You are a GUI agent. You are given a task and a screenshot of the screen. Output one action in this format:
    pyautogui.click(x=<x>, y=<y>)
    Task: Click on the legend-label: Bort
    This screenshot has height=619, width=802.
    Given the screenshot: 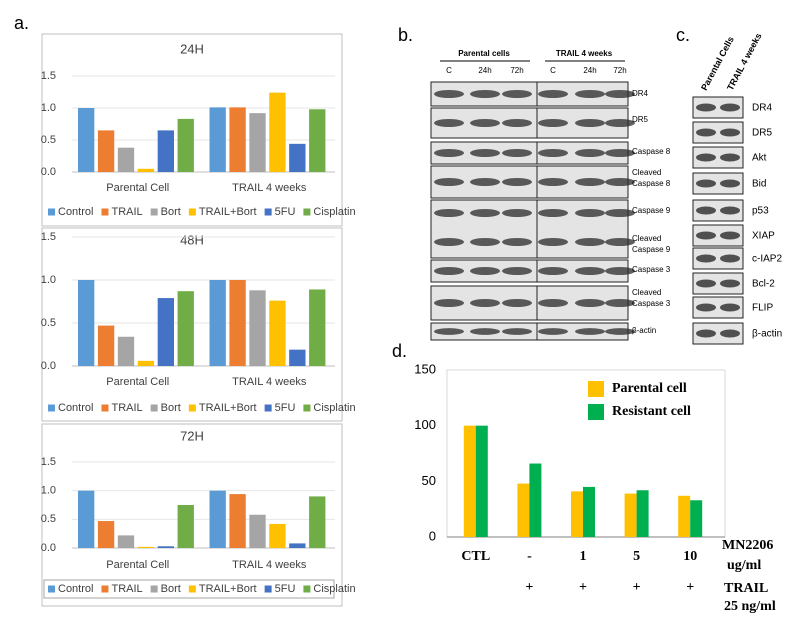 What is the action you would take?
    pyautogui.click(x=171, y=589)
    